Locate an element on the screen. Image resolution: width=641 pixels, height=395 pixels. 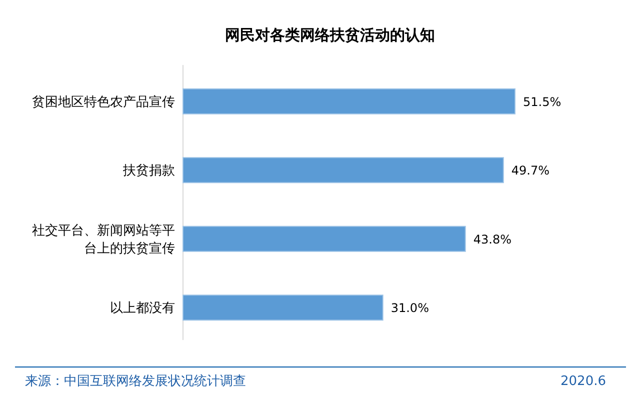
data-label: 51.5% is located at coordinates (542, 101).